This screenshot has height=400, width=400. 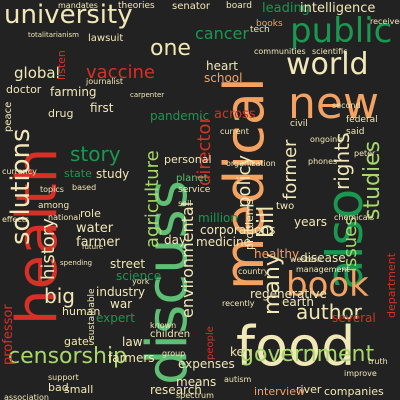 I want to click on word-organization: organization, so click(x=251, y=163).